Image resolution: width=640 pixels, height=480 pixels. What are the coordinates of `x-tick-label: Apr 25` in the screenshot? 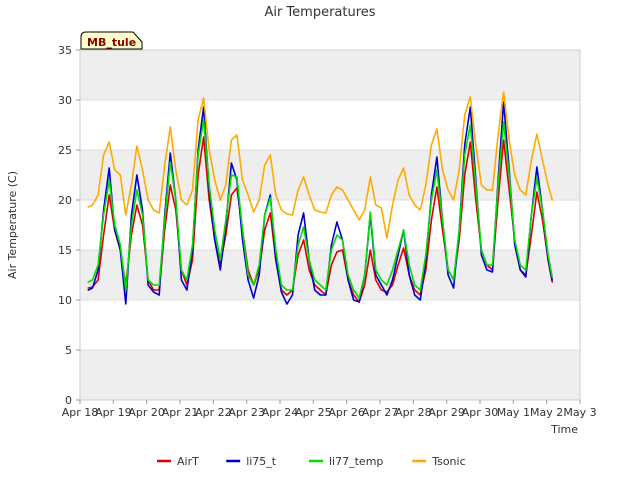 It's located at (313, 412).